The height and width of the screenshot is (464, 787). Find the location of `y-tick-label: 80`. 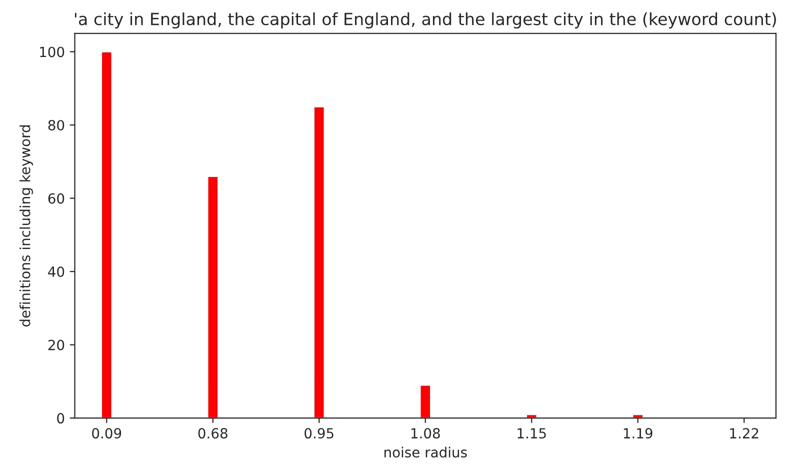

y-tick-label: 80 is located at coordinates (56, 125).